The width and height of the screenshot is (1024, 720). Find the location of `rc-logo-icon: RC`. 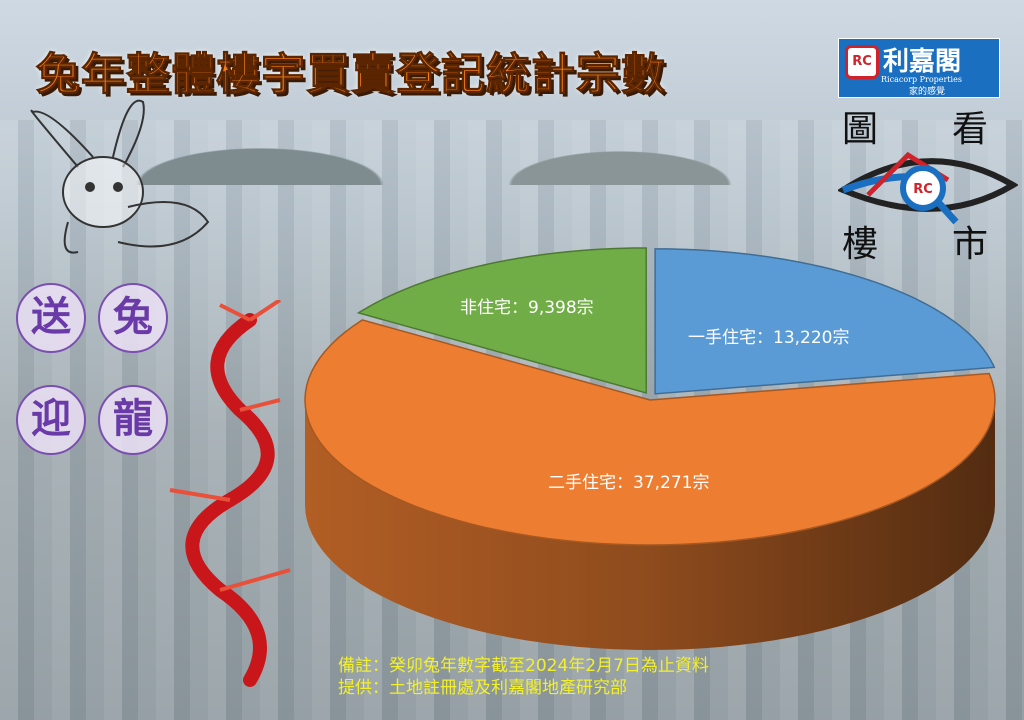

rc-logo-icon: RC is located at coordinates (862, 62).